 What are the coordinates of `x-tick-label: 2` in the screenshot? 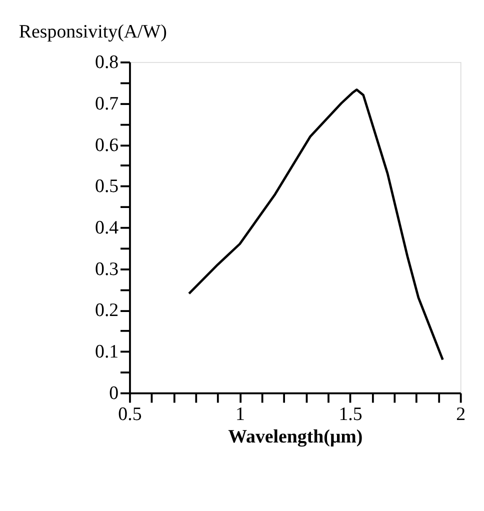 It's located at (461, 414).